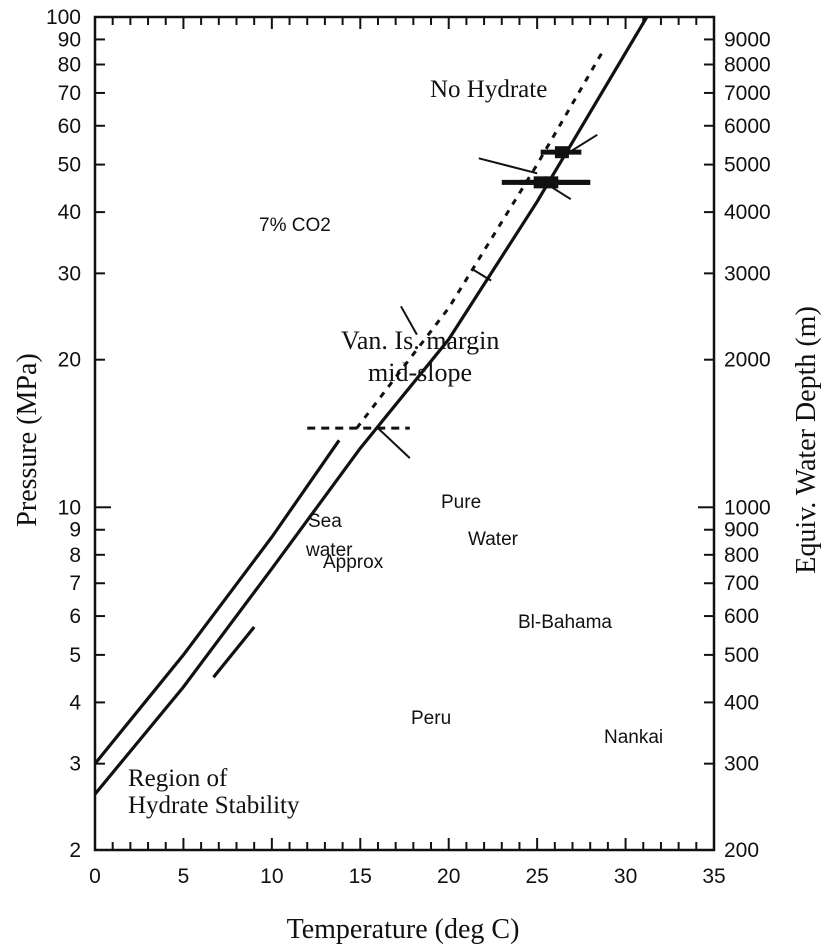 The height and width of the screenshot is (949, 838). What do you see at coordinates (69, 507) in the screenshot?
I see `y-tick-label: 10` at bounding box center [69, 507].